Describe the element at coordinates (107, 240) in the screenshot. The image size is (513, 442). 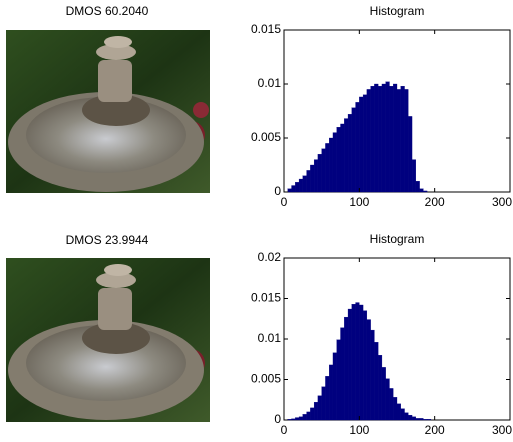
I see `image-title: DMOS 23.9944` at that location.